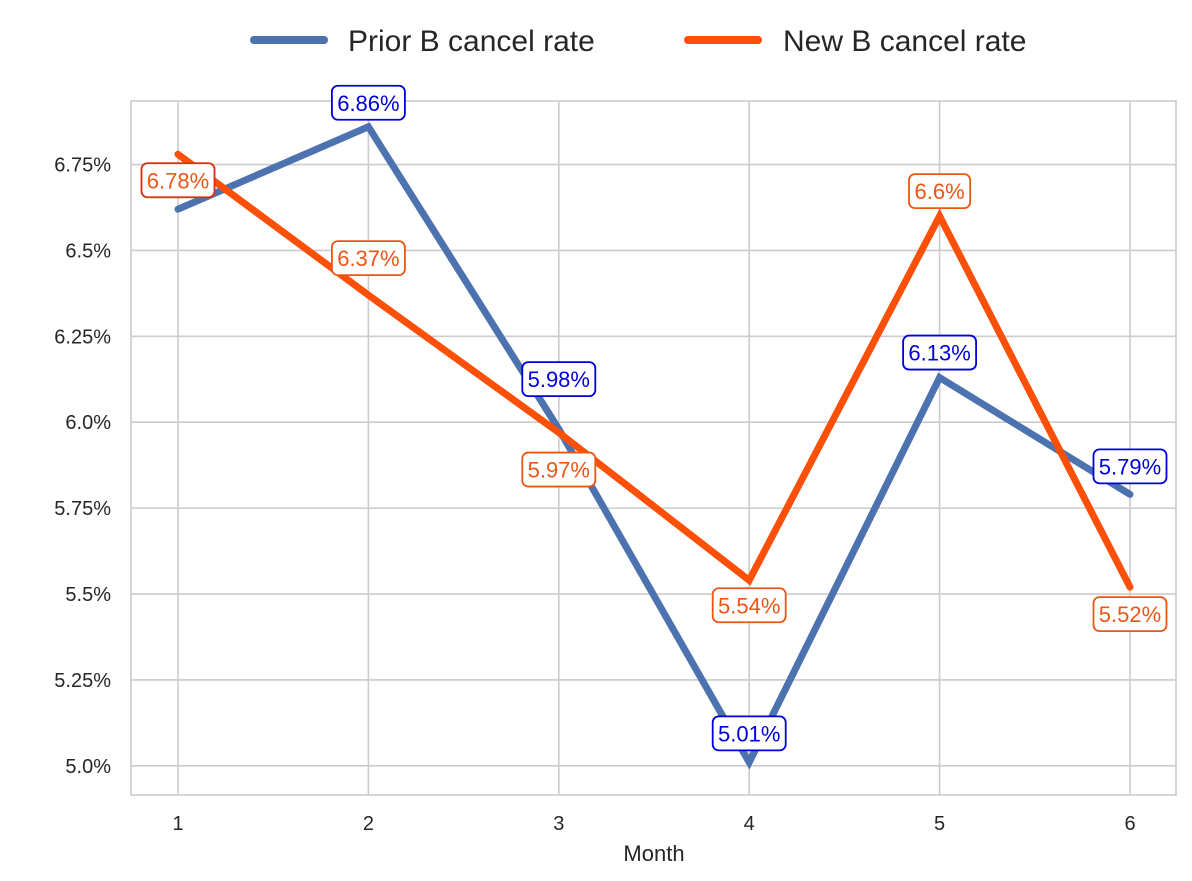 This screenshot has height=881, width=1192. I want to click on data-label-text: 5.98%, so click(559, 379).